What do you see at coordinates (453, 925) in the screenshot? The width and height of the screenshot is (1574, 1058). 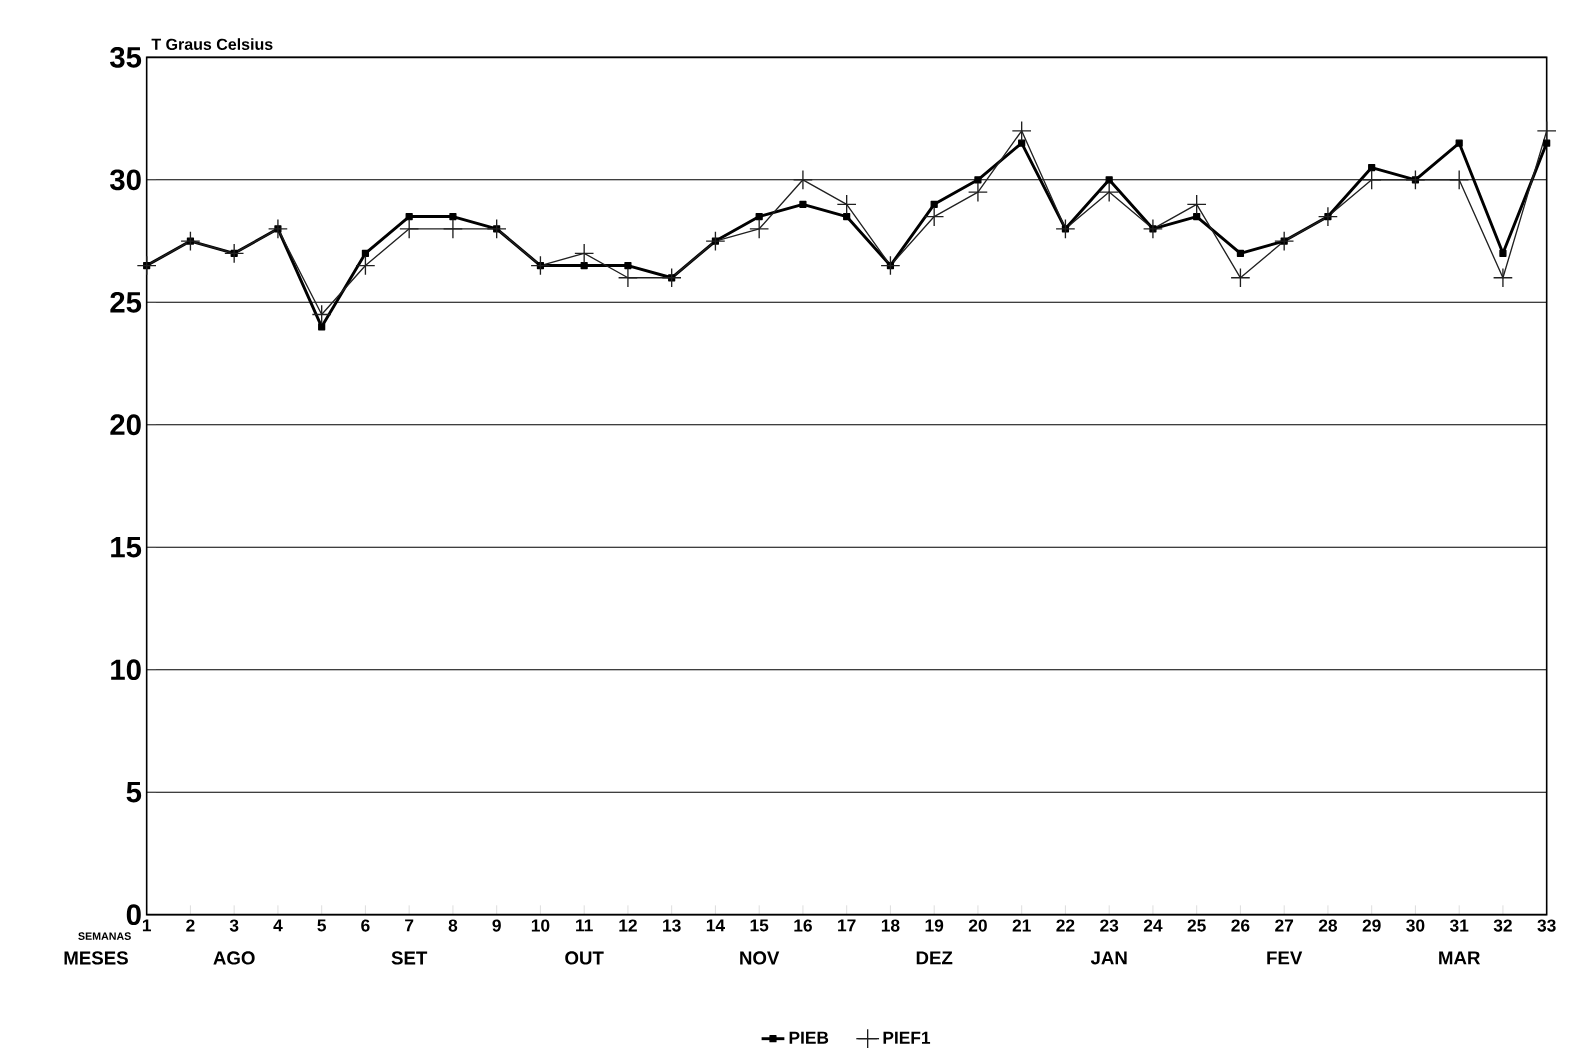 I see `x-tick-label: 8` at bounding box center [453, 925].